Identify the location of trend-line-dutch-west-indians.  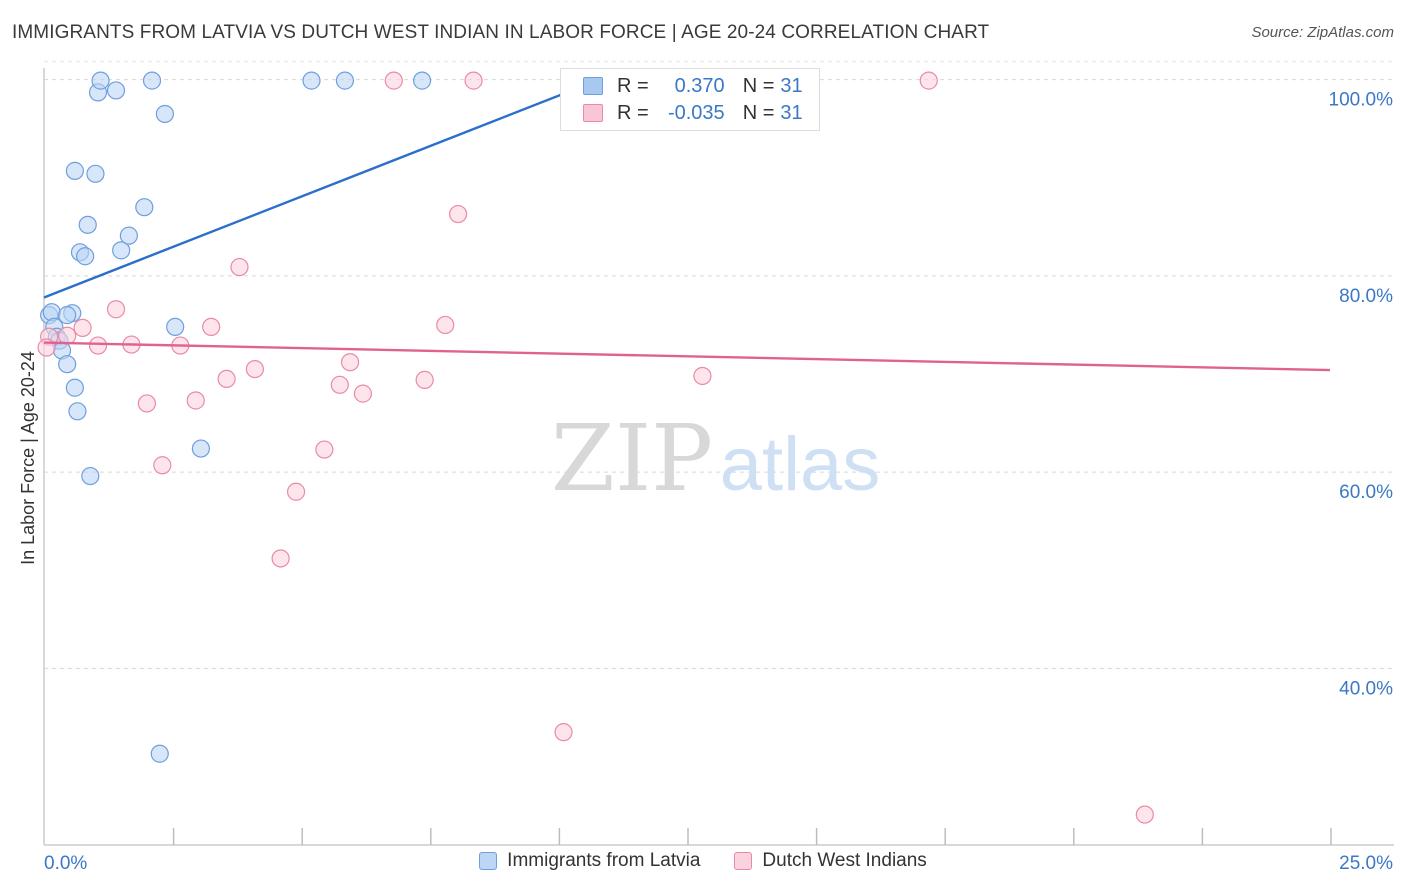
(687, 356).